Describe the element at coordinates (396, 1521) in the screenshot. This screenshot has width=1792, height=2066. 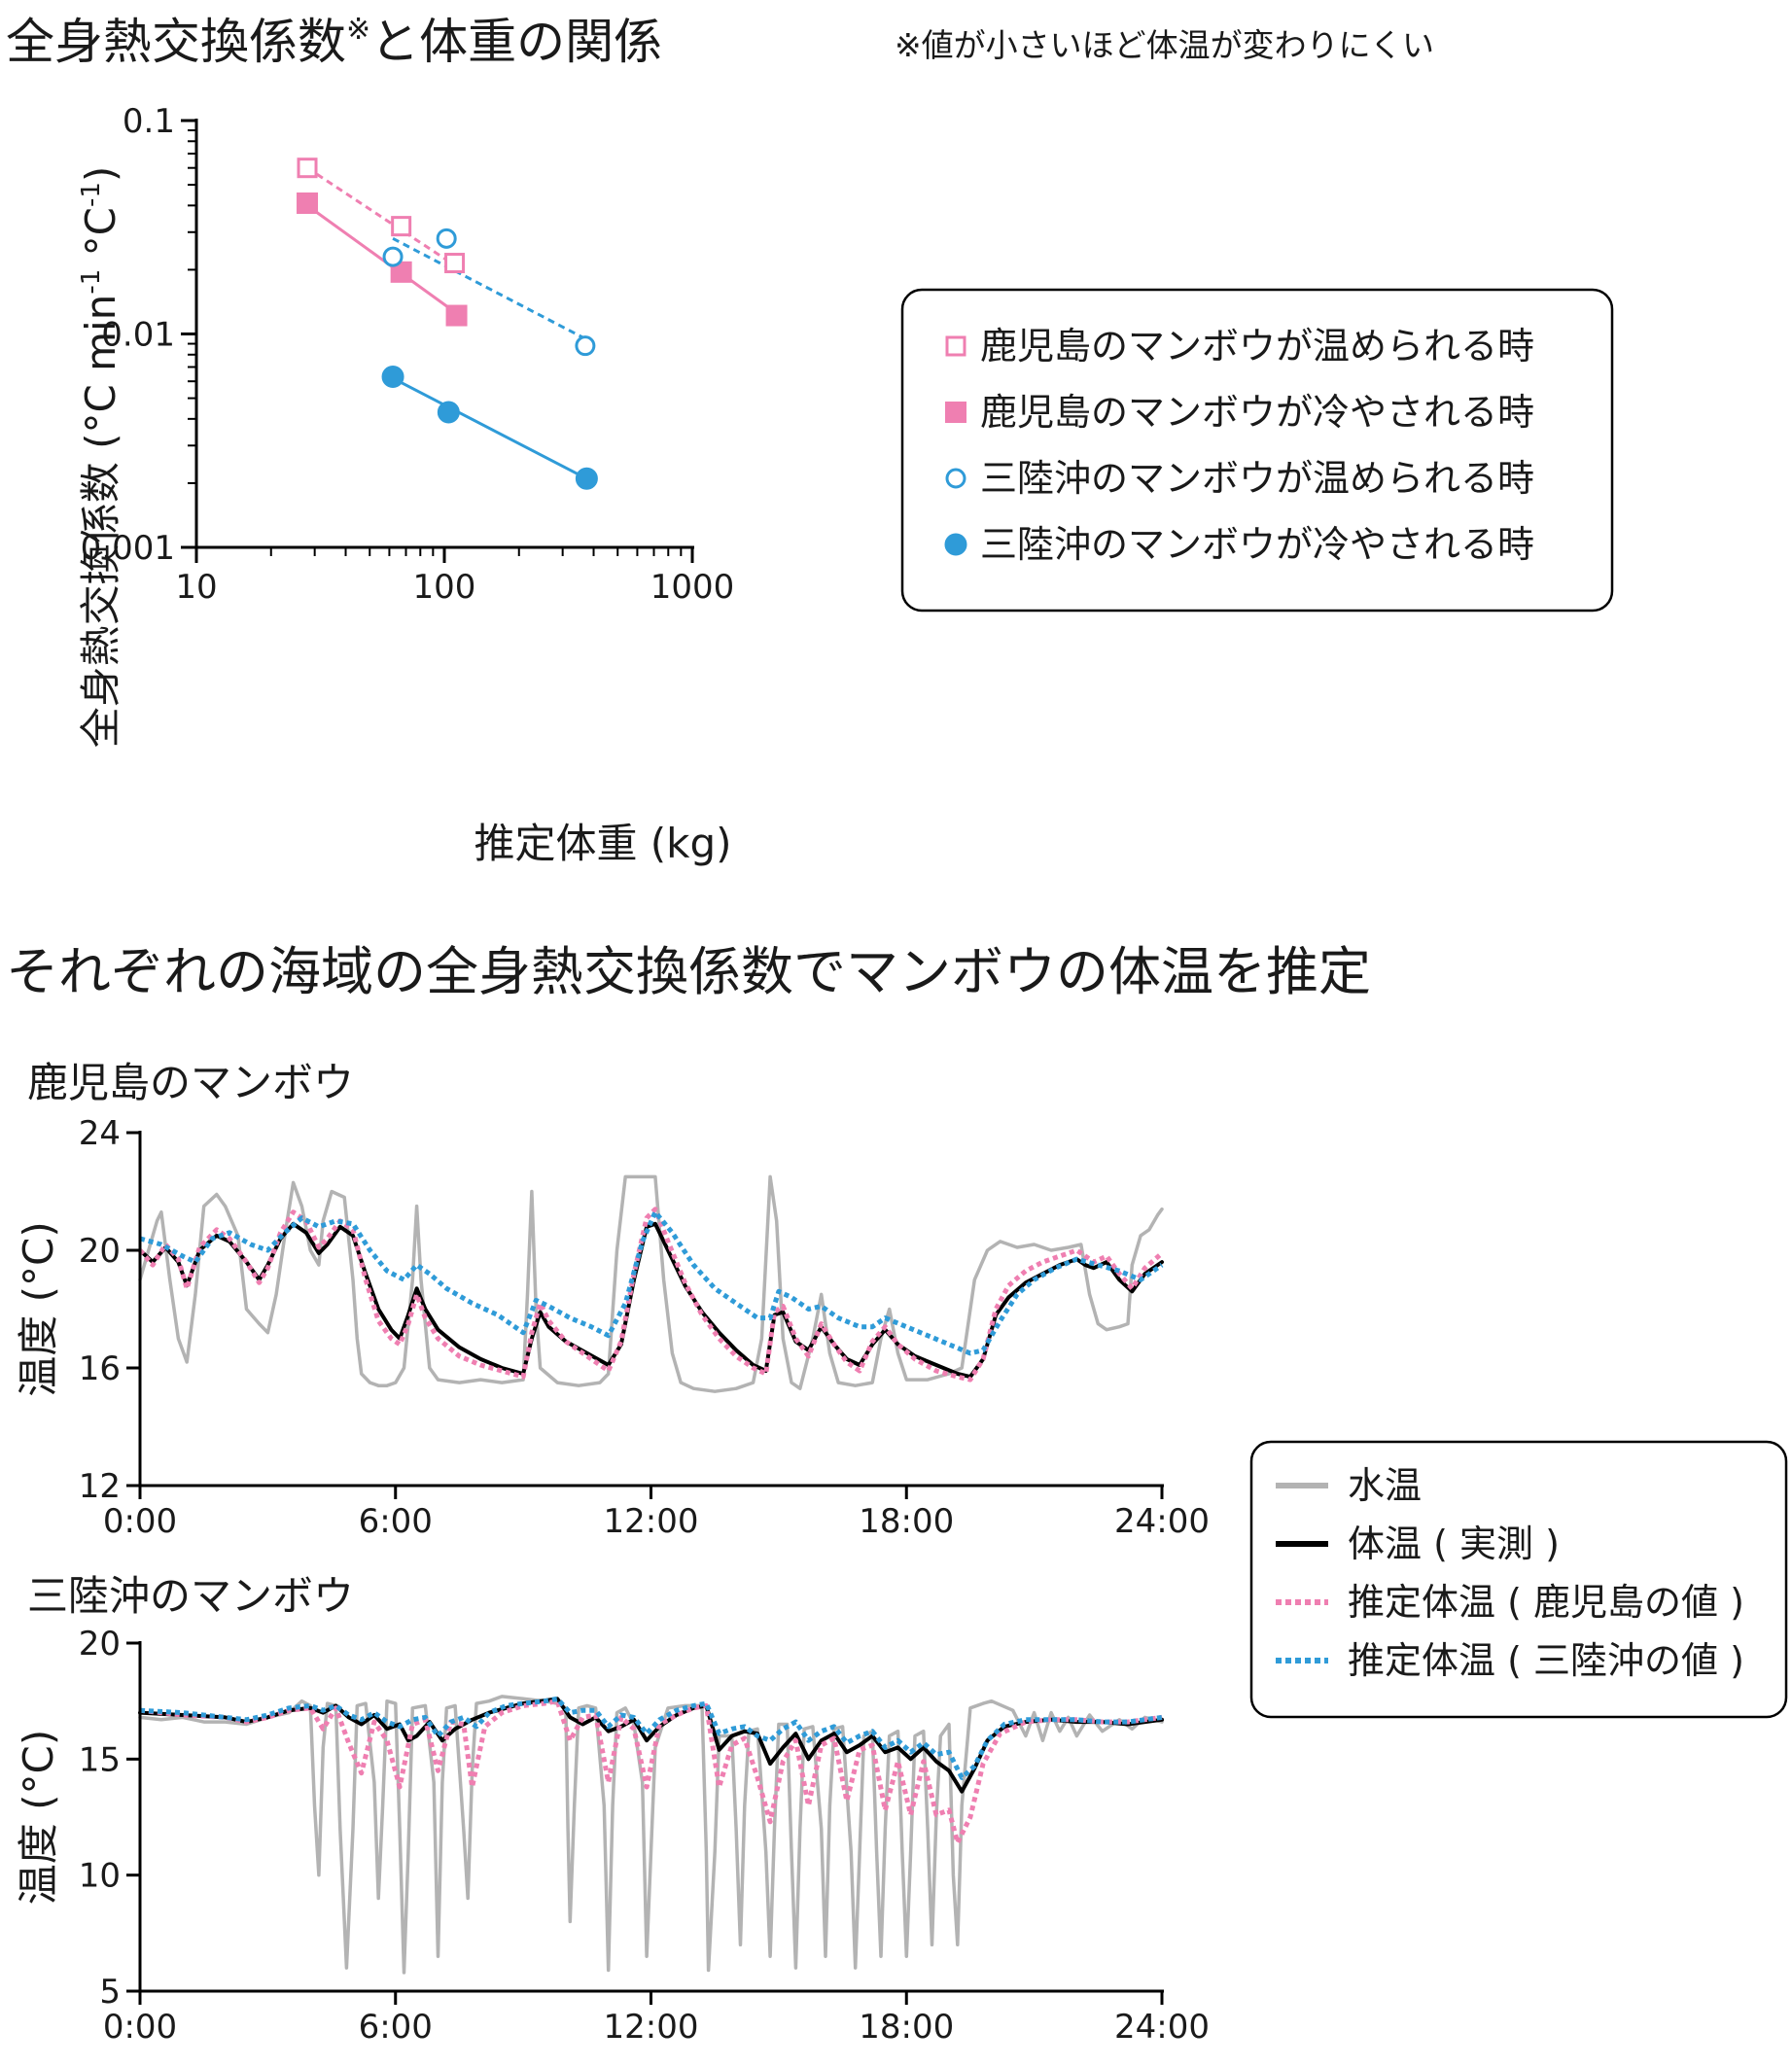
I see `kagoshima-x-tick-label: 6:00` at that location.